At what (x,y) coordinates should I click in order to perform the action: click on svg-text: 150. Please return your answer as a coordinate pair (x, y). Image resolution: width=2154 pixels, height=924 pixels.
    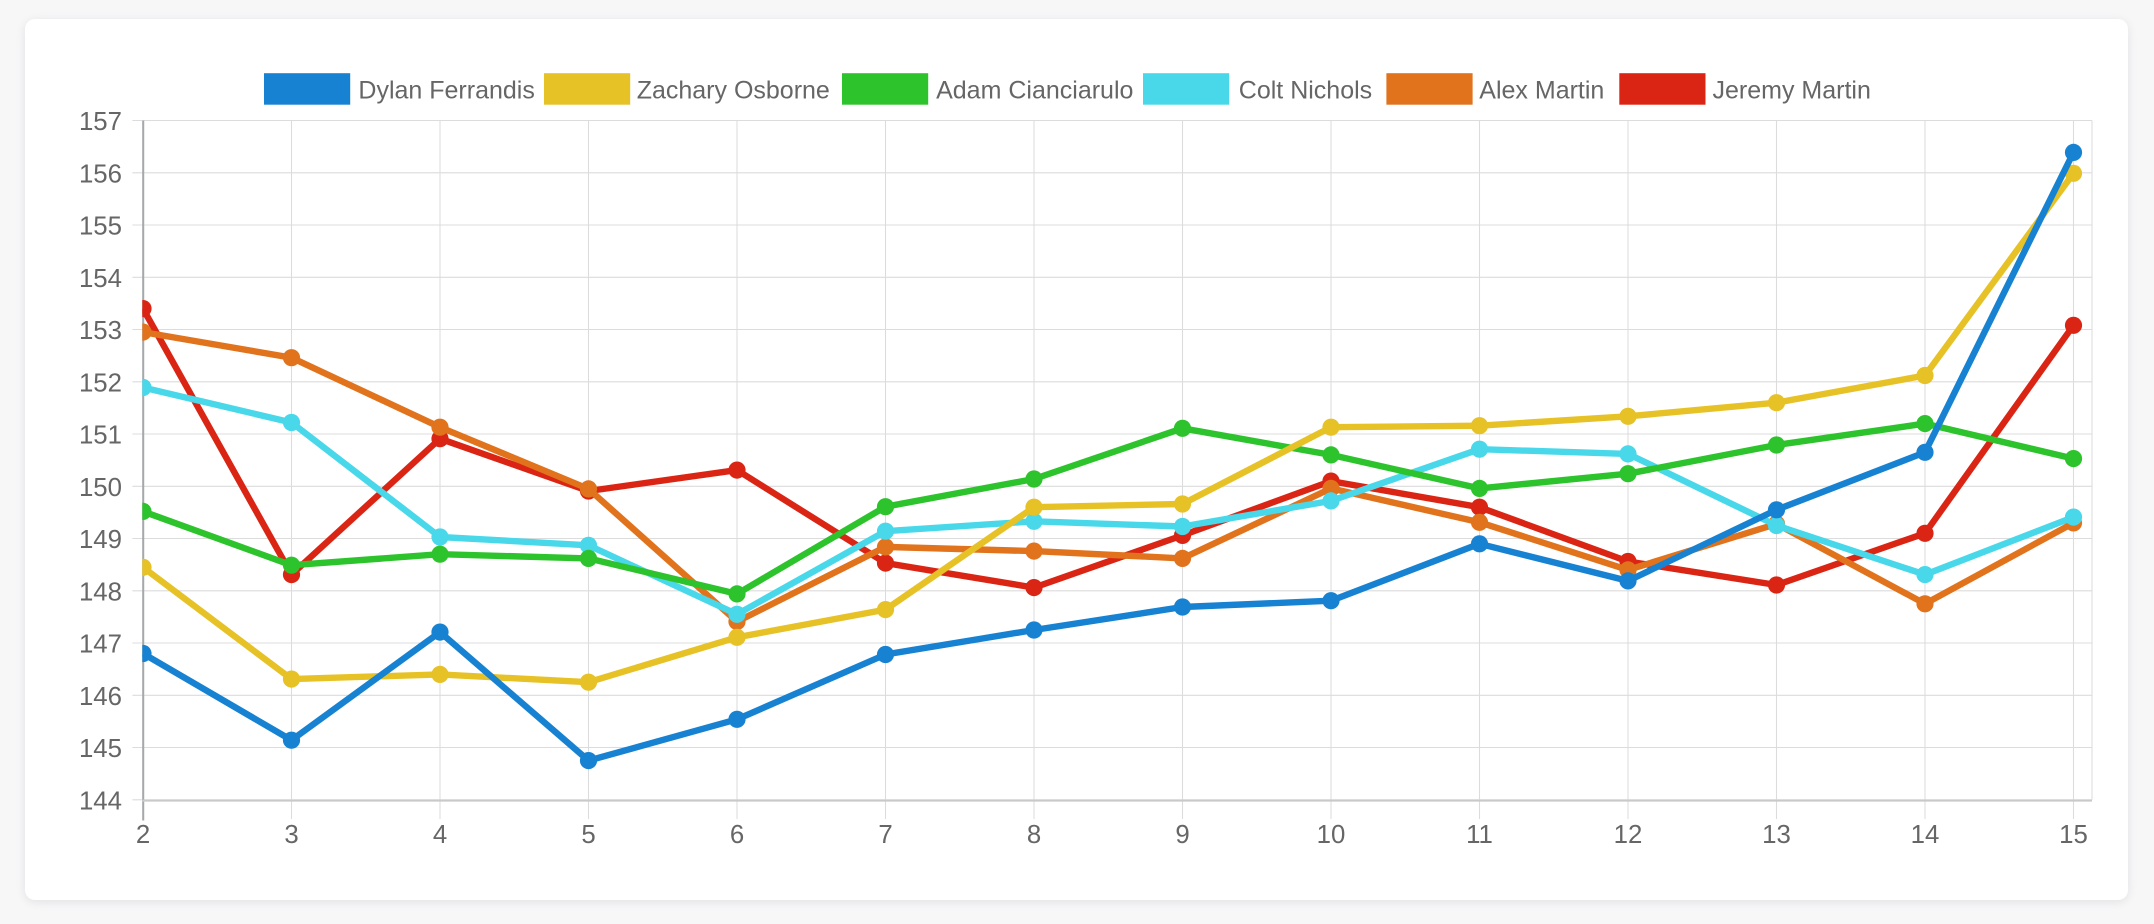
    Looking at the image, I should click on (100, 488).